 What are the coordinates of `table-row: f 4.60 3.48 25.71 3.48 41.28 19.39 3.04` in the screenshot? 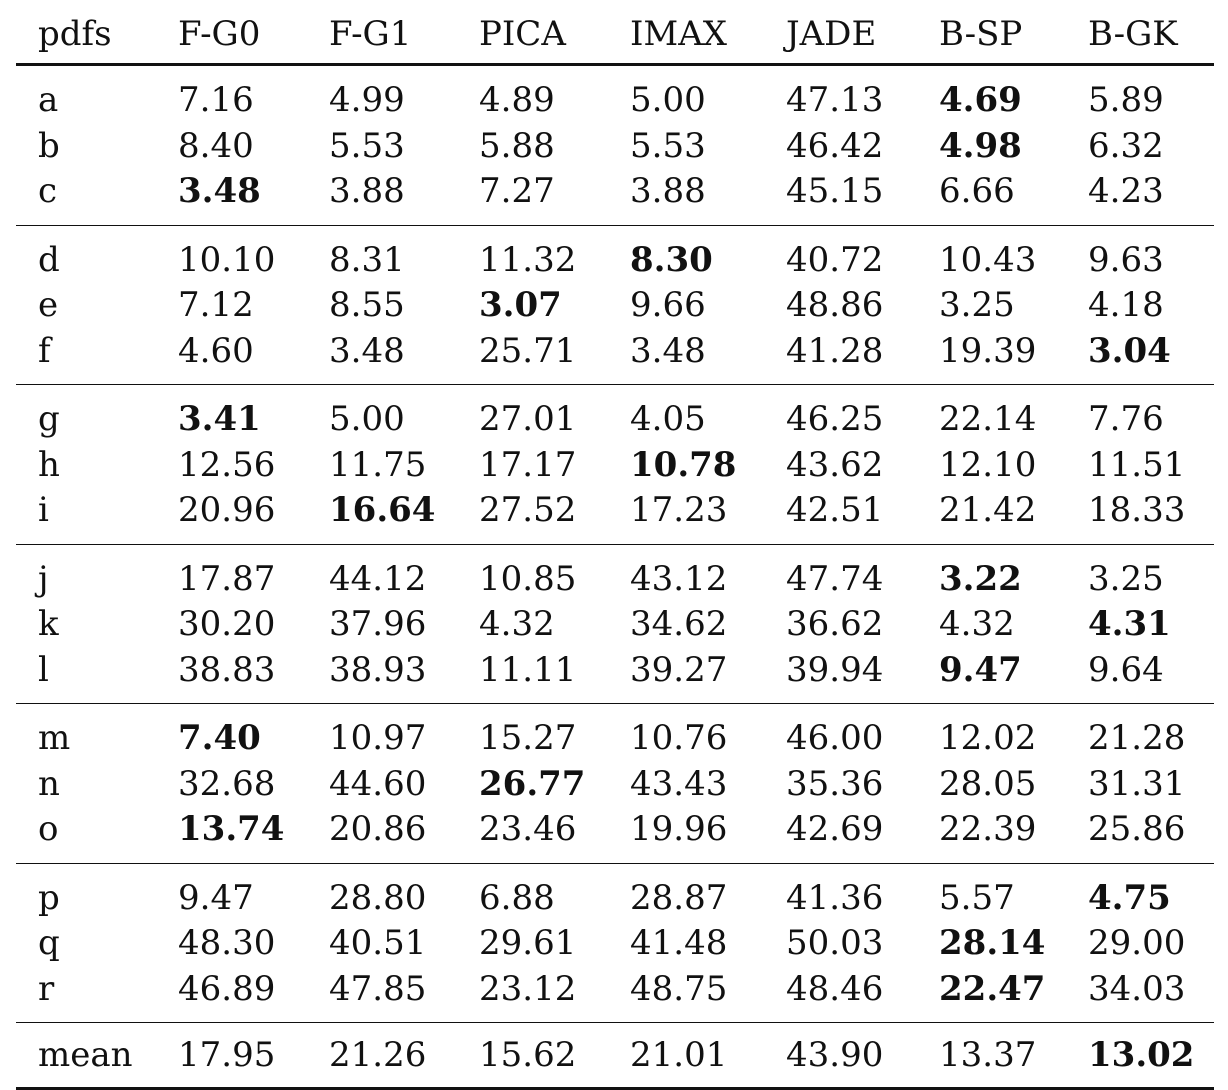 It's located at (615, 357).